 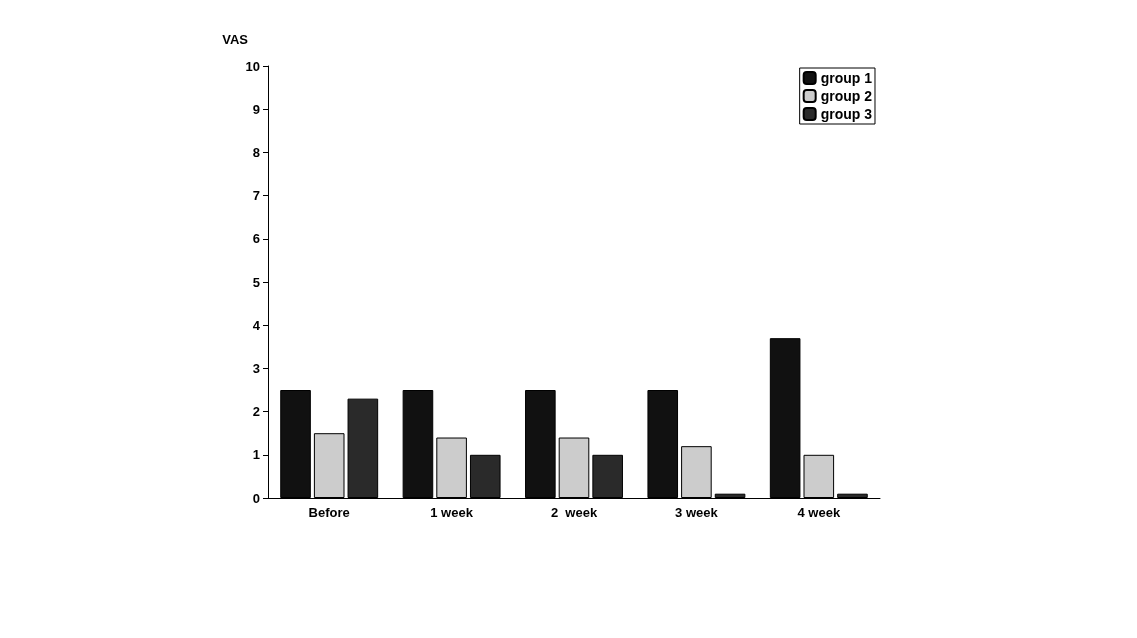 What do you see at coordinates (256, 368) in the screenshot?
I see `y-tick-label: 3` at bounding box center [256, 368].